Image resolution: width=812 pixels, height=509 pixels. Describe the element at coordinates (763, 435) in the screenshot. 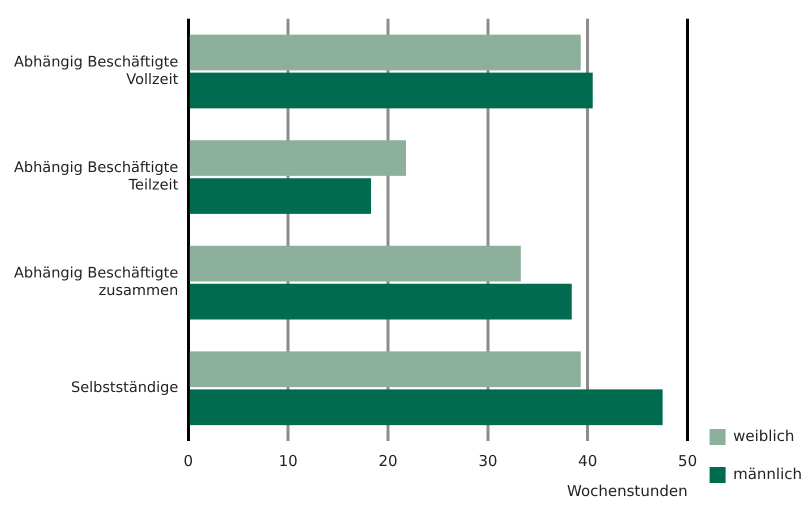

I see `legend-label: weiblich` at that location.